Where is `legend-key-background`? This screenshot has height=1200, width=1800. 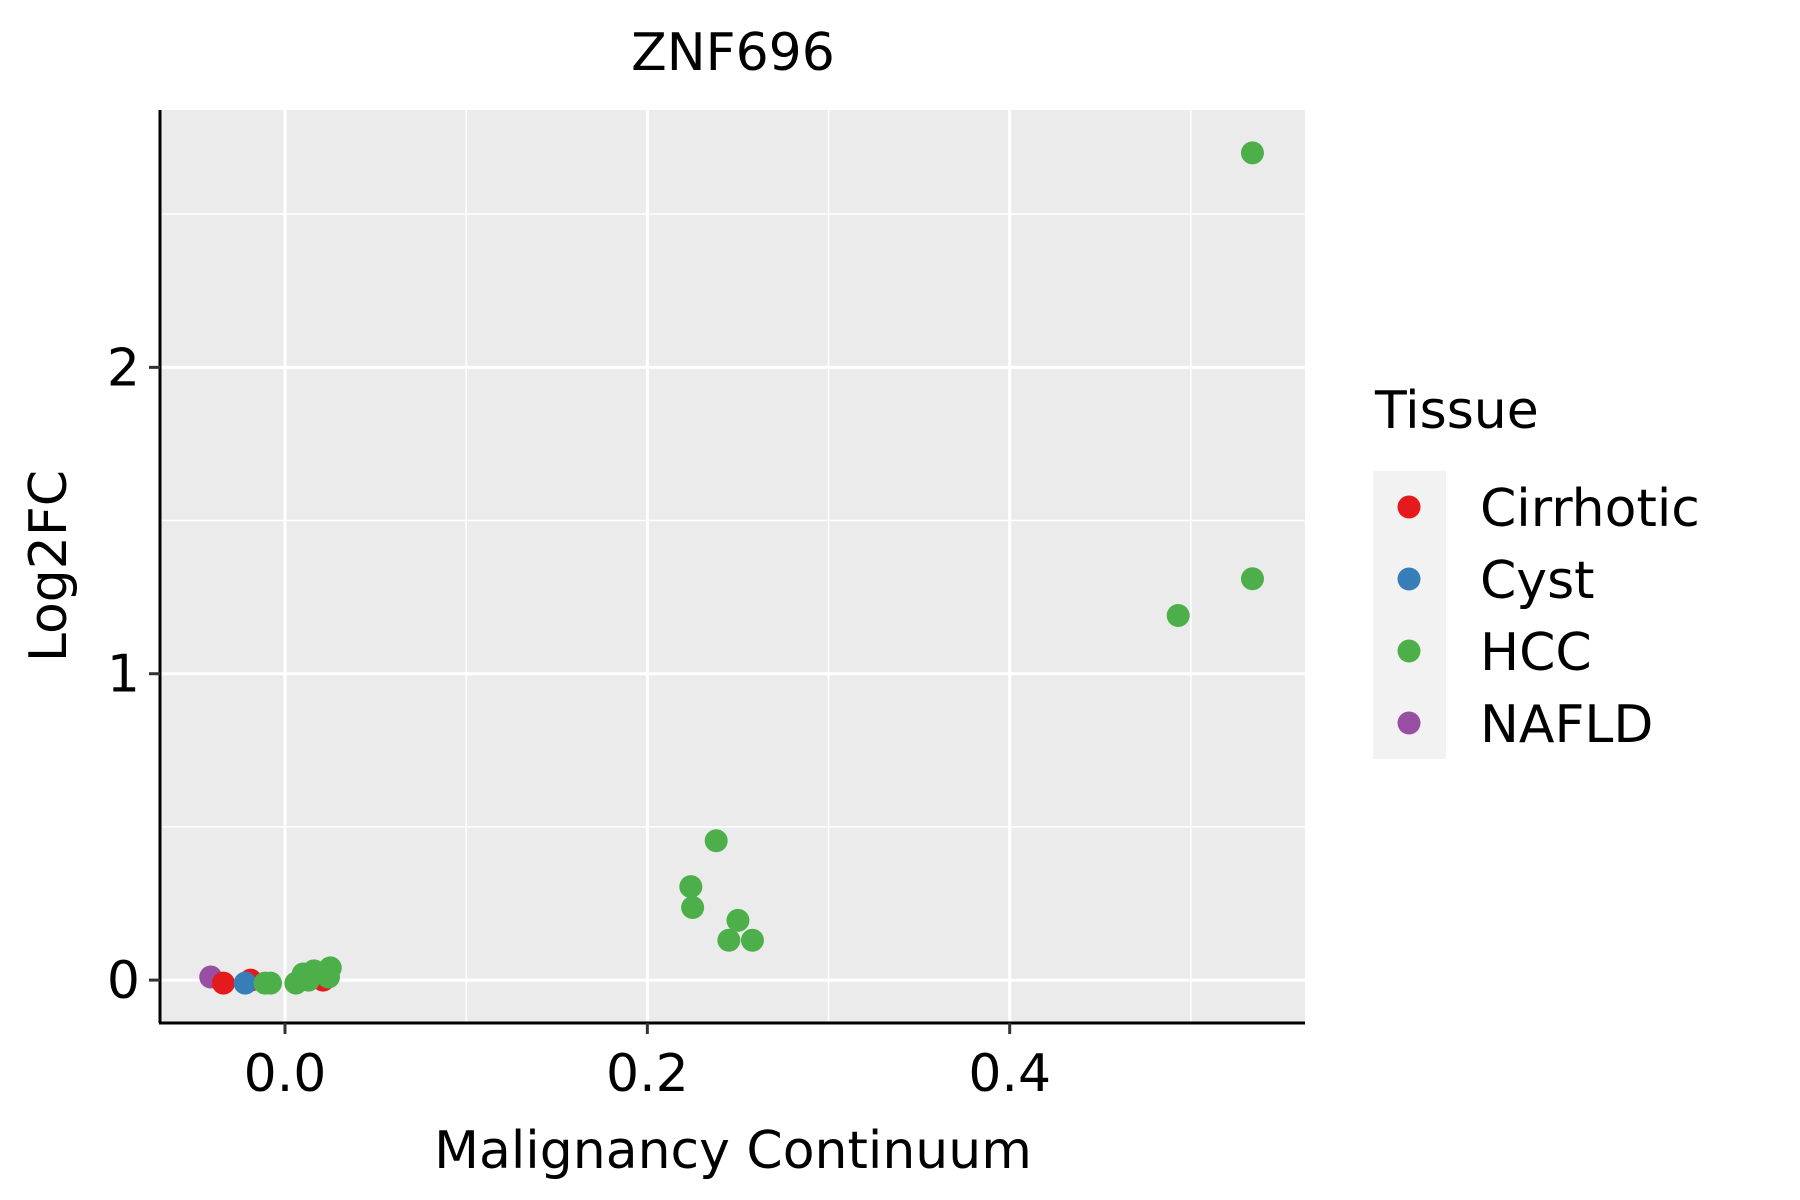 legend-key-background is located at coordinates (1409, 615).